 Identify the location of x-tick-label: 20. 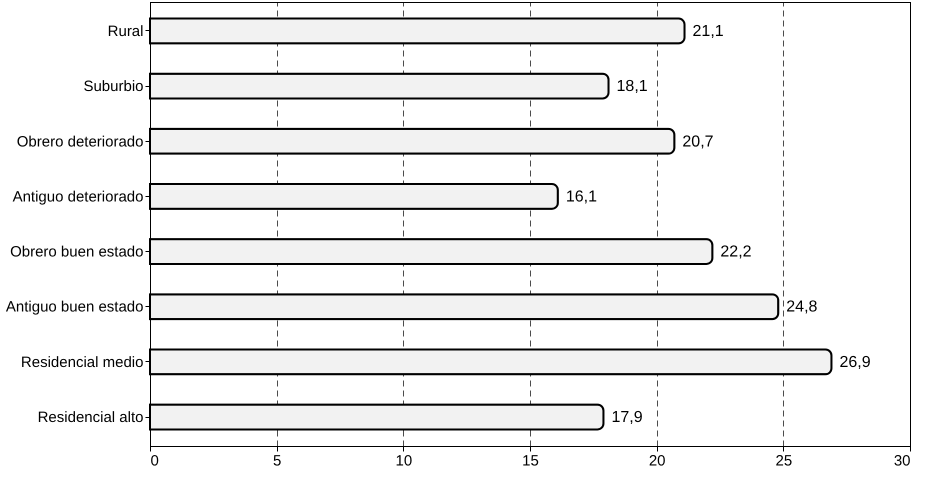
(657, 461).